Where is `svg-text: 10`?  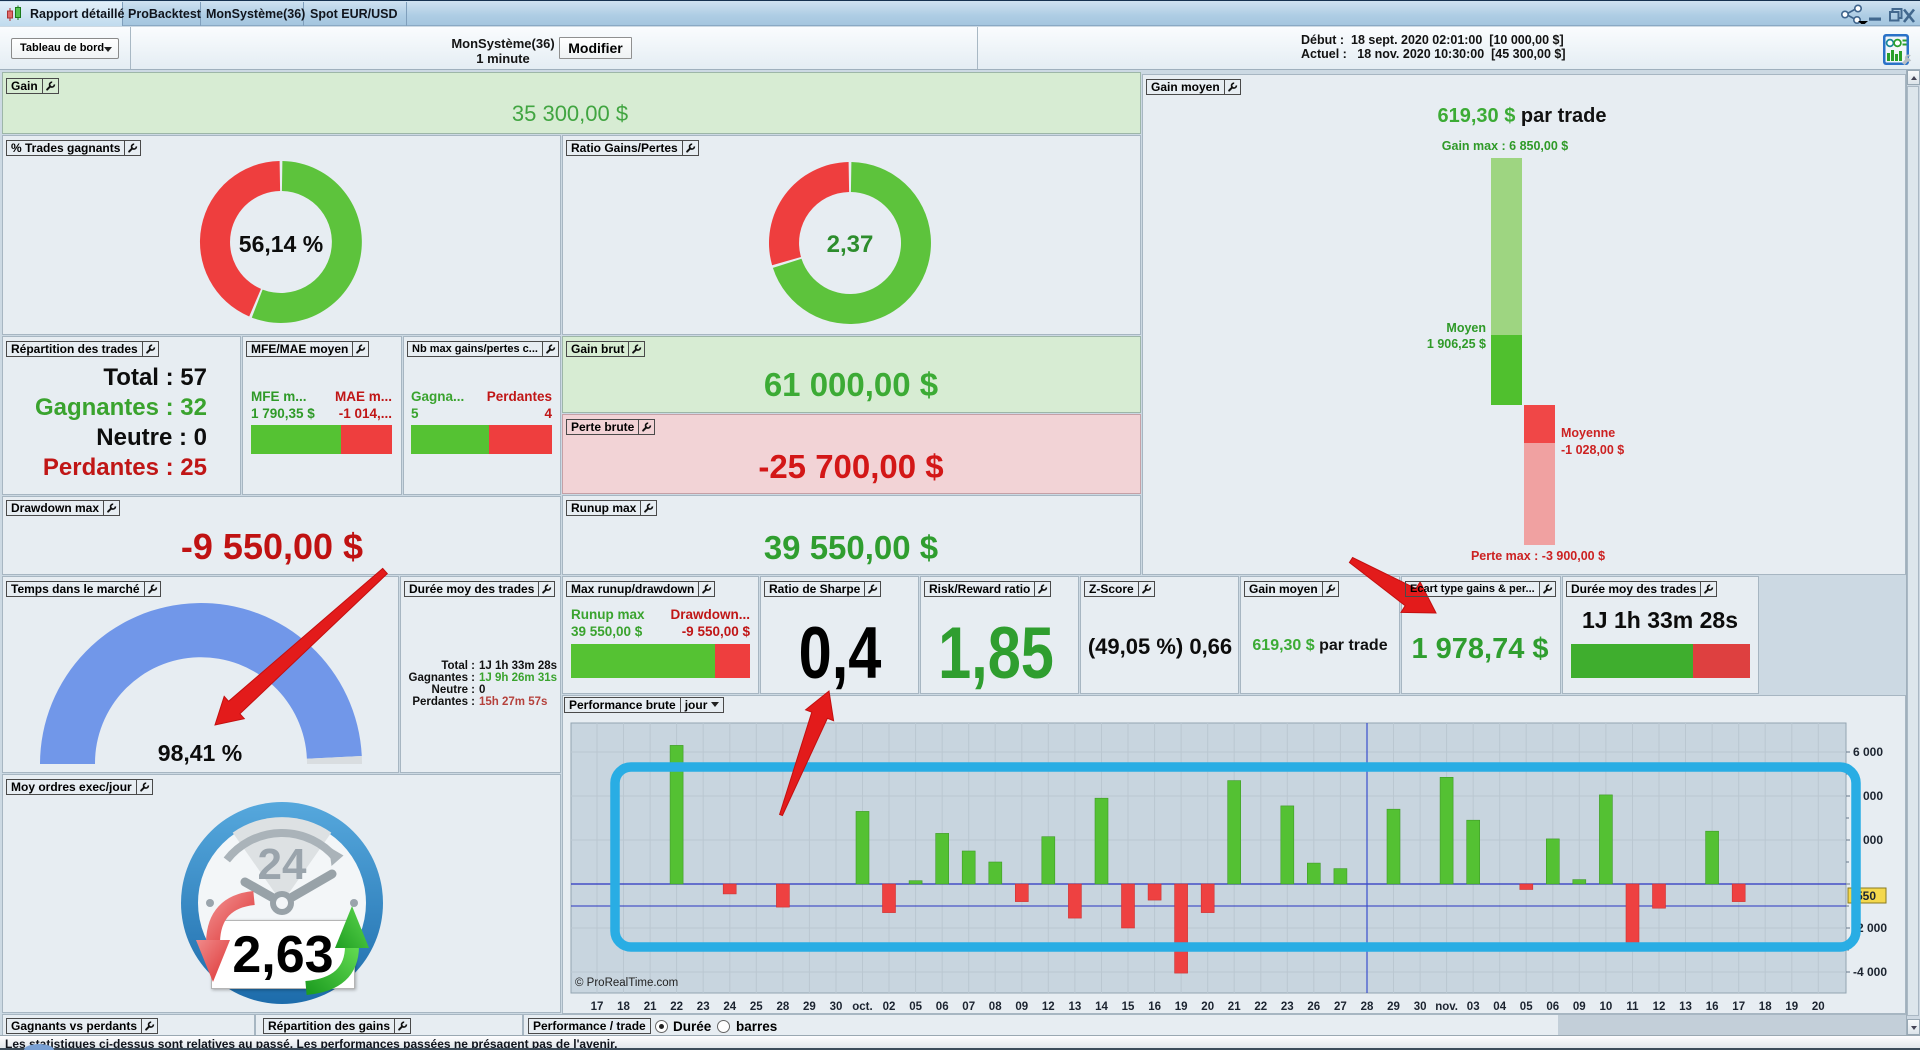
svg-text: 10 is located at coordinates (1606, 1007).